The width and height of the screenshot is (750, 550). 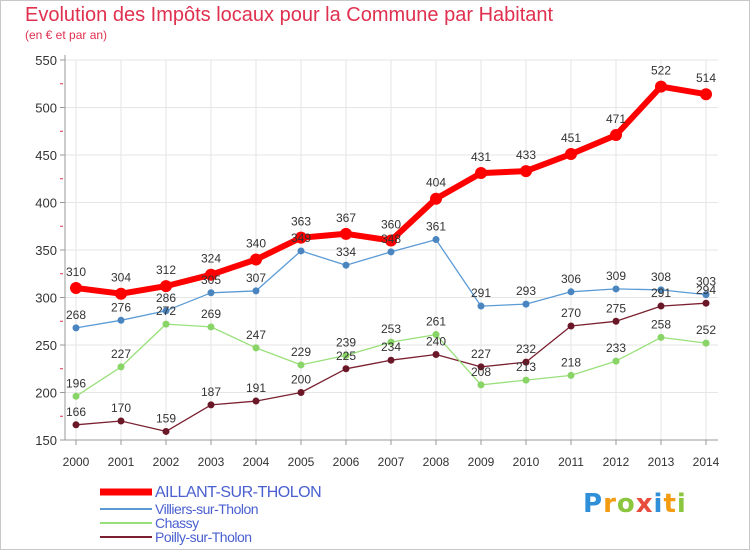 What do you see at coordinates (301, 365) in the screenshot?
I see `series-2-point-2005` at bounding box center [301, 365].